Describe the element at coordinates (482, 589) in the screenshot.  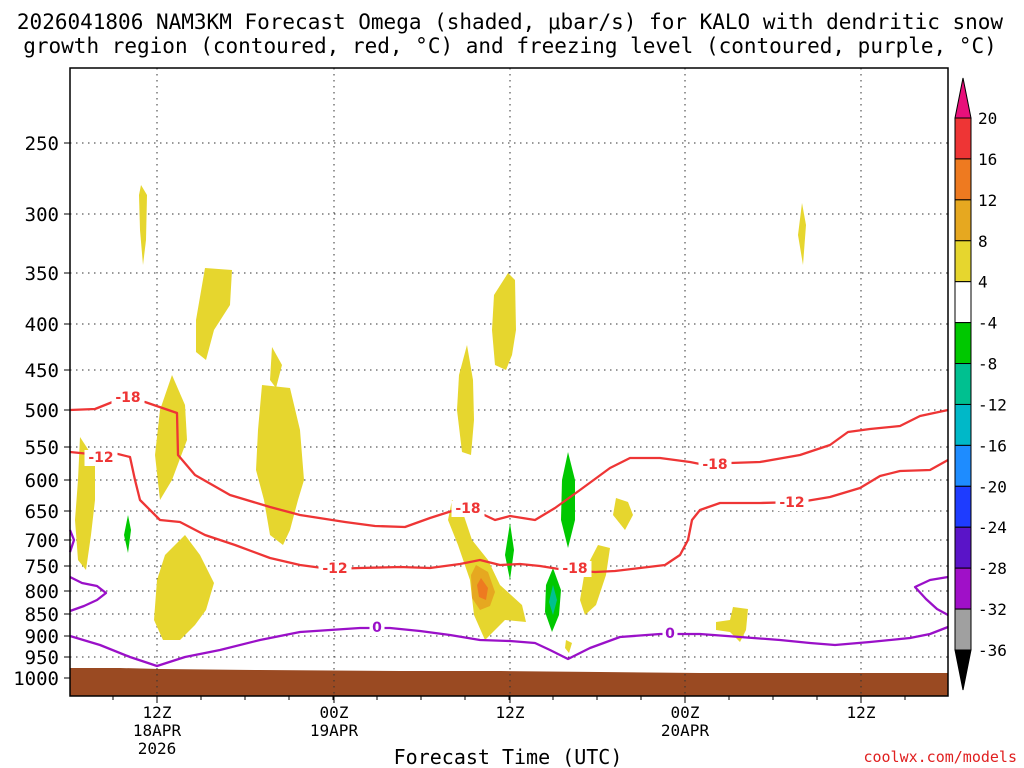
I see `omega-region-orange` at that location.